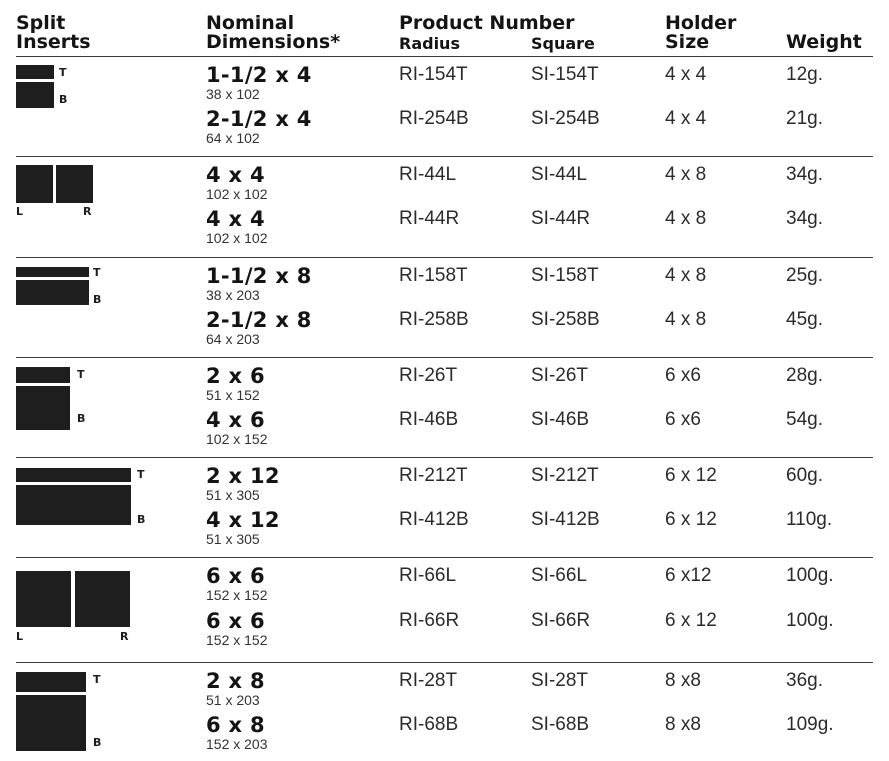 Image resolution: width=889 pixels, height=761 pixels. I want to click on radius-product-number: RI-258B, so click(434, 319).